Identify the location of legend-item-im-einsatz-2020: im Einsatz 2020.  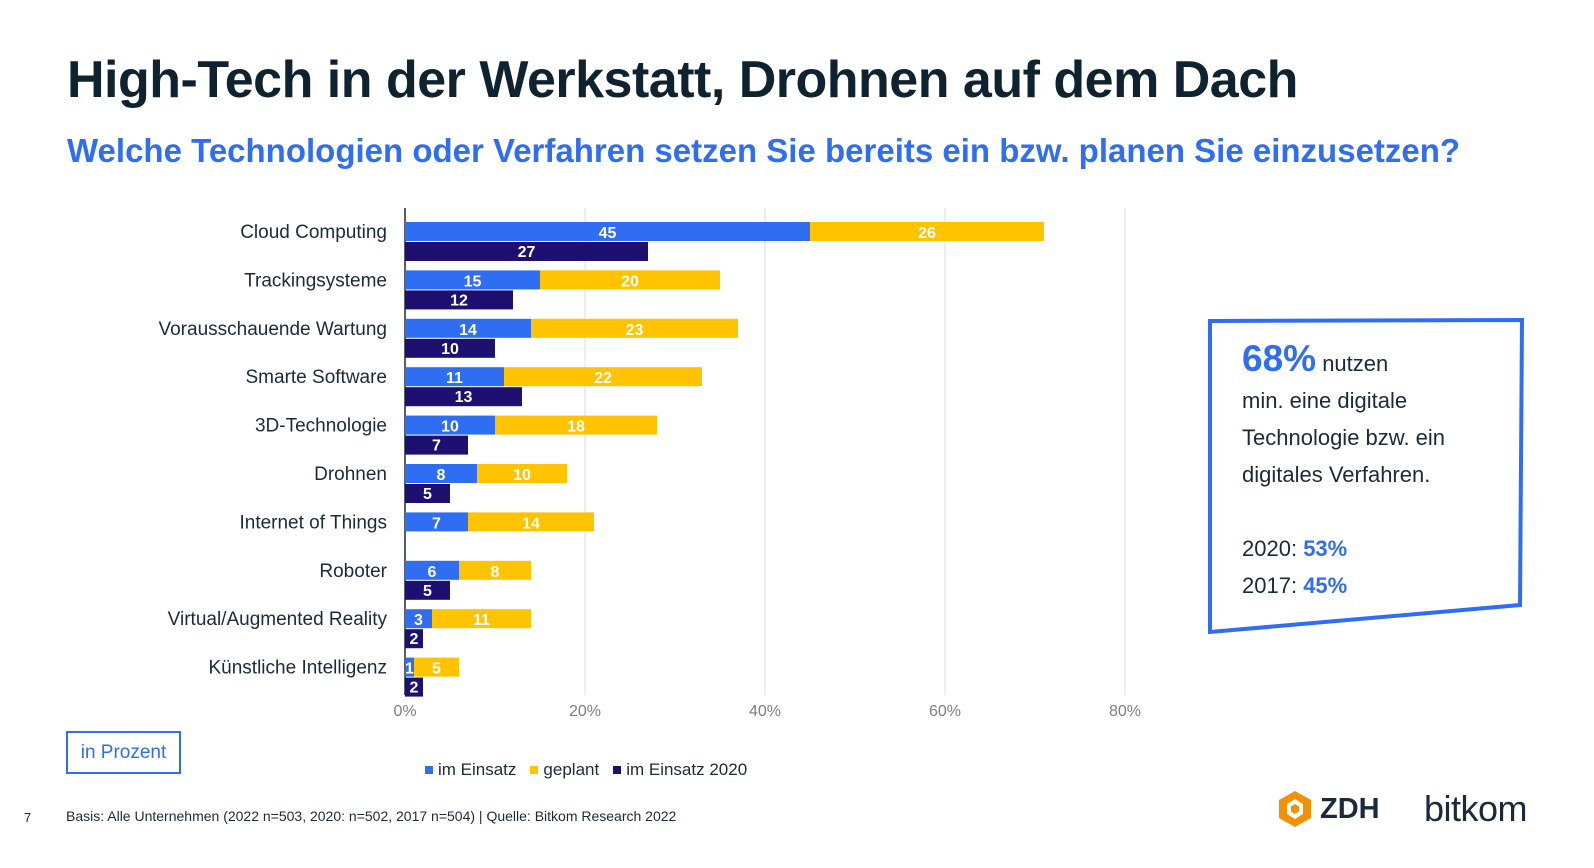
(680, 770).